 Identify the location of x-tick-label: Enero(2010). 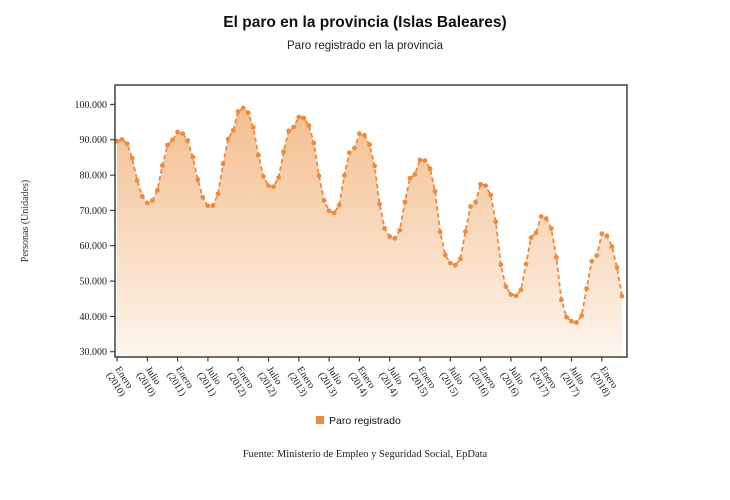
(120, 382).